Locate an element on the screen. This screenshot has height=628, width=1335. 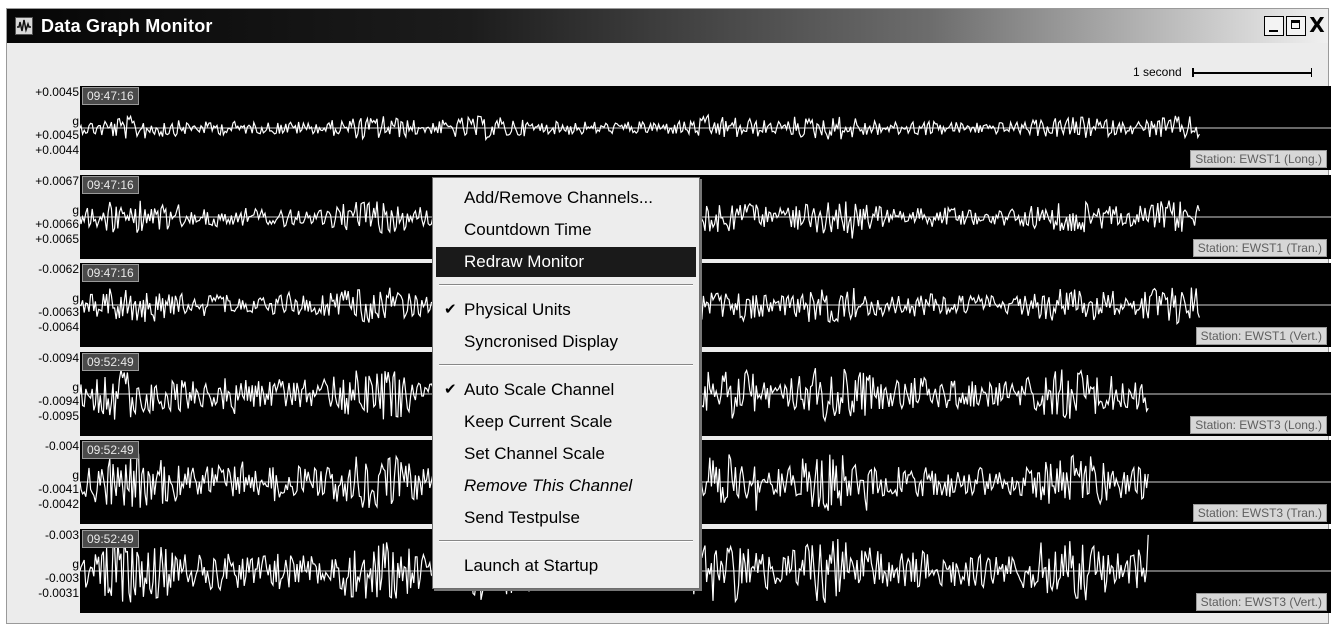
station-label: Station: EWST1 (Vert.) is located at coordinates (1261, 336).